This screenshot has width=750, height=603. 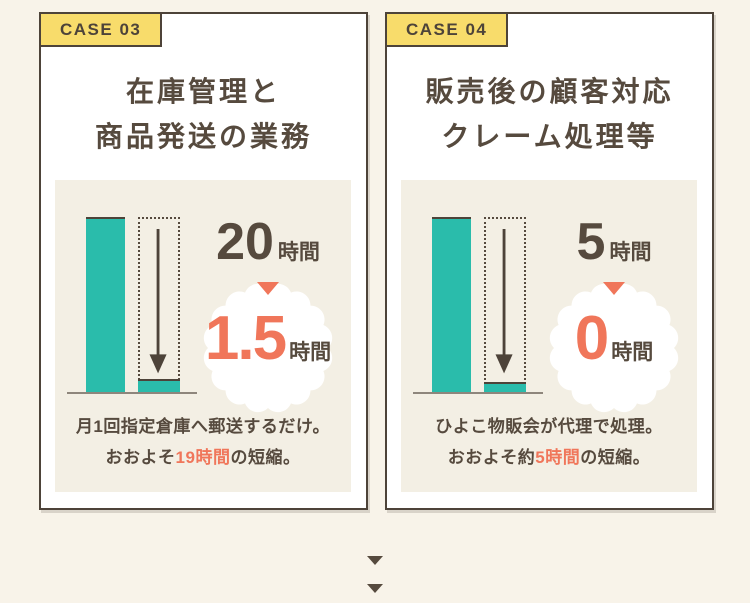 What do you see at coordinates (203, 442) in the screenshot?
I see `case-description: 月1回指定倉庫へ郵送するだけ。 おおよそ19時間の短縮。` at bounding box center [203, 442].